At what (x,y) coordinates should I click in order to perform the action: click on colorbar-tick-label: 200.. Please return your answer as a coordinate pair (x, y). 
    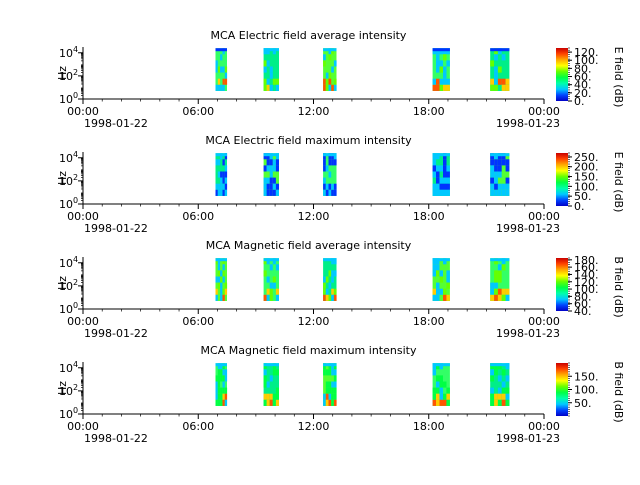
    Looking at the image, I should click on (586, 167).